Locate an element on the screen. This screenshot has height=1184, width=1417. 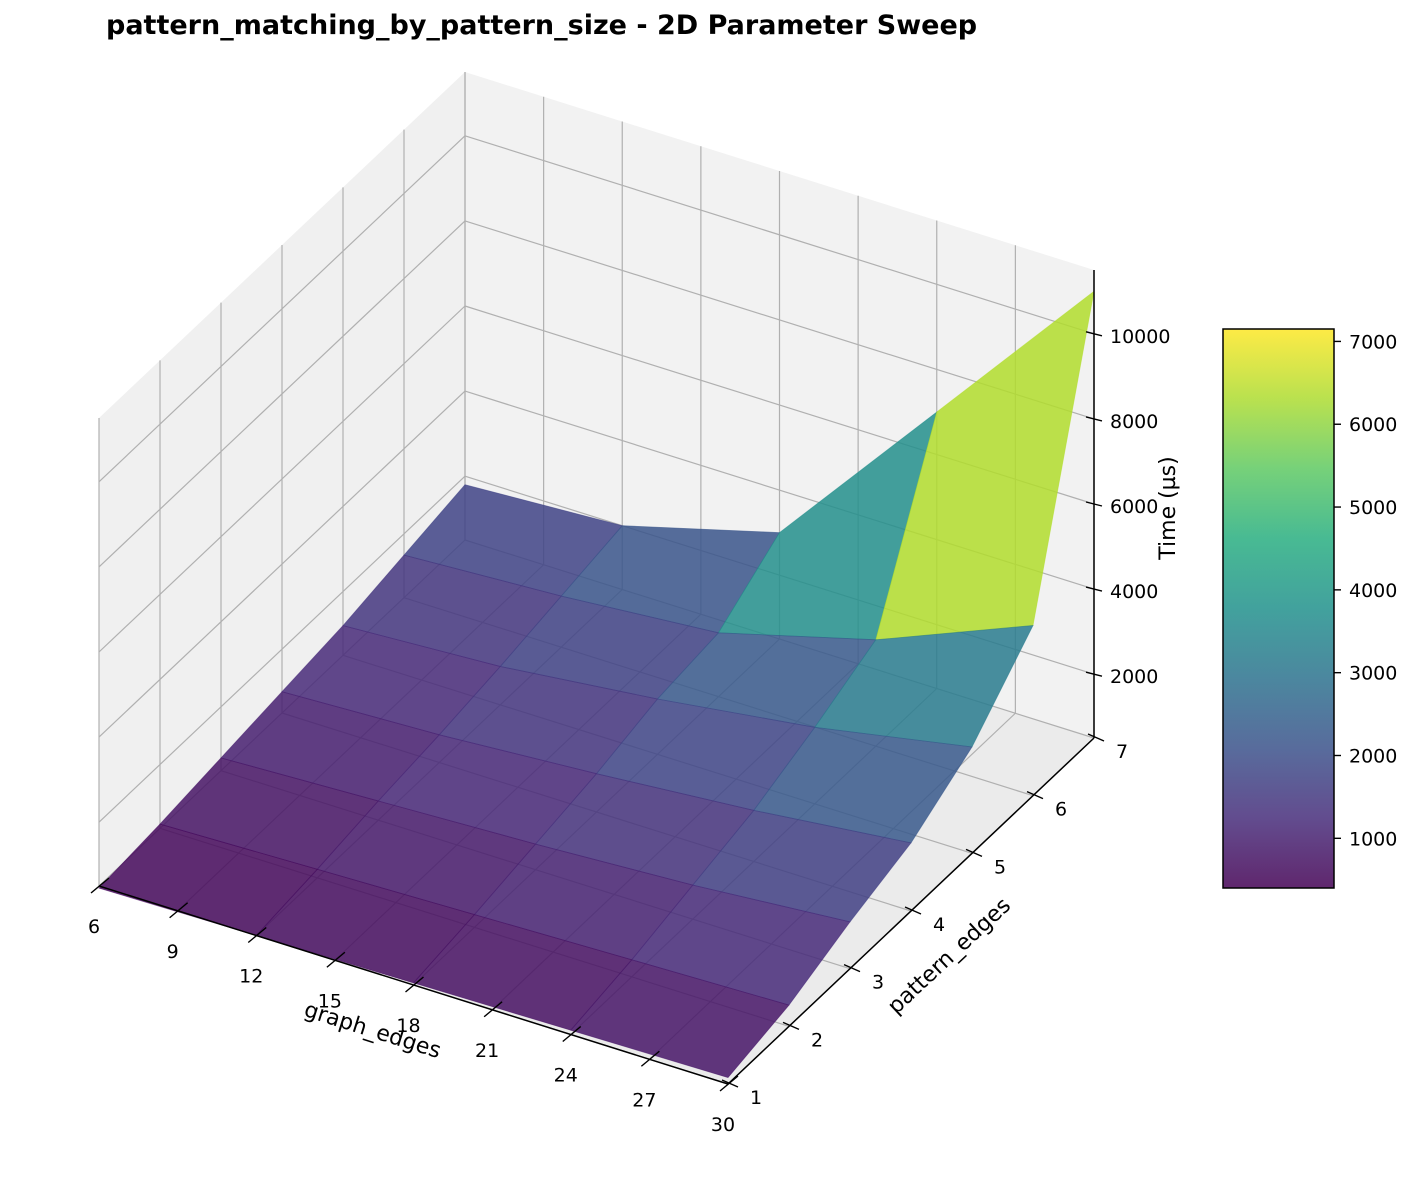
colorbar-tick-label: 4000 is located at coordinates (1373, 591).